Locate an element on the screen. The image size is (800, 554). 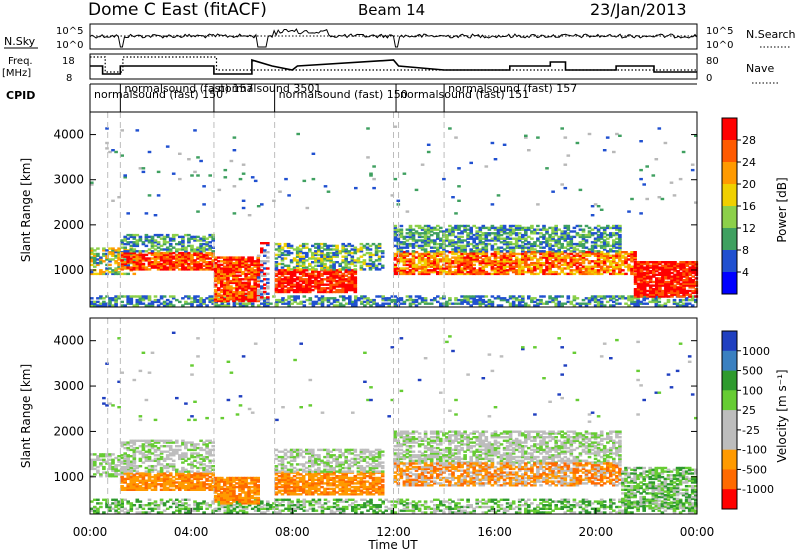
noise-line is located at coordinates (393, 38).